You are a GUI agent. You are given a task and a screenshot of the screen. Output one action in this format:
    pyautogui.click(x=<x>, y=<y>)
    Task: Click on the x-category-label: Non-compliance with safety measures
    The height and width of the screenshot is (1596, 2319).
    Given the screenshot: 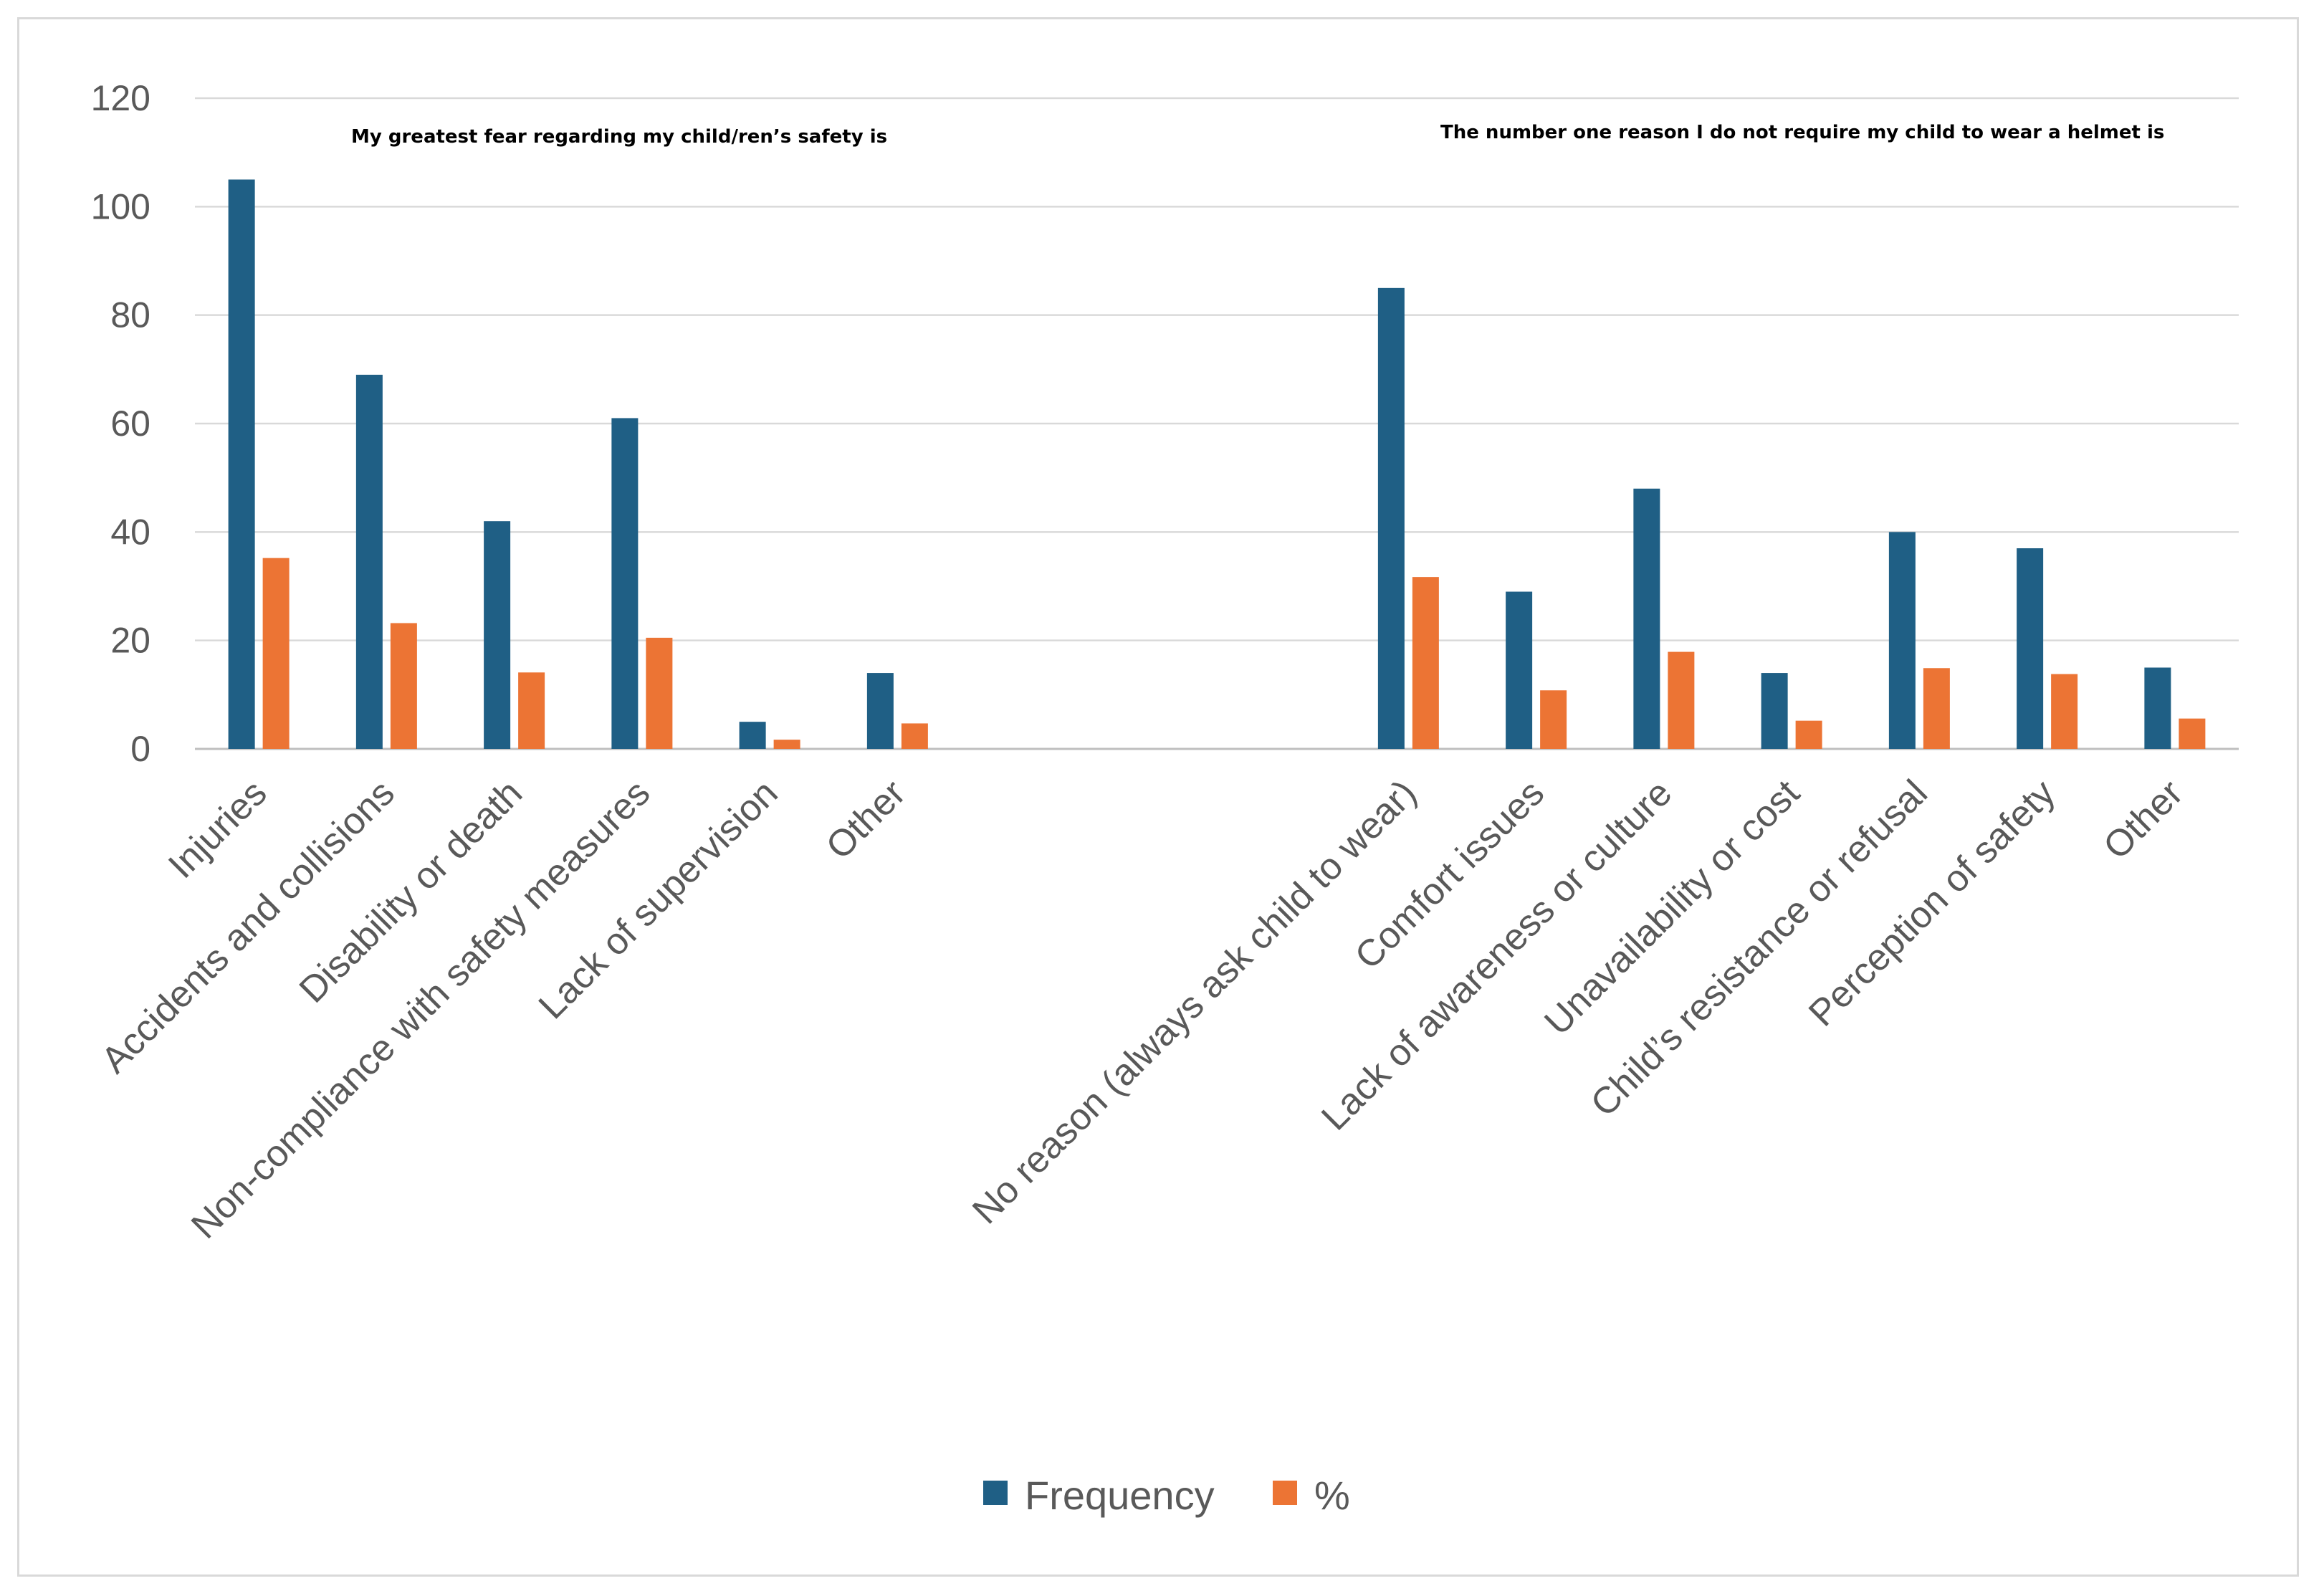 What is the action you would take?
    pyautogui.click(x=421, y=1009)
    